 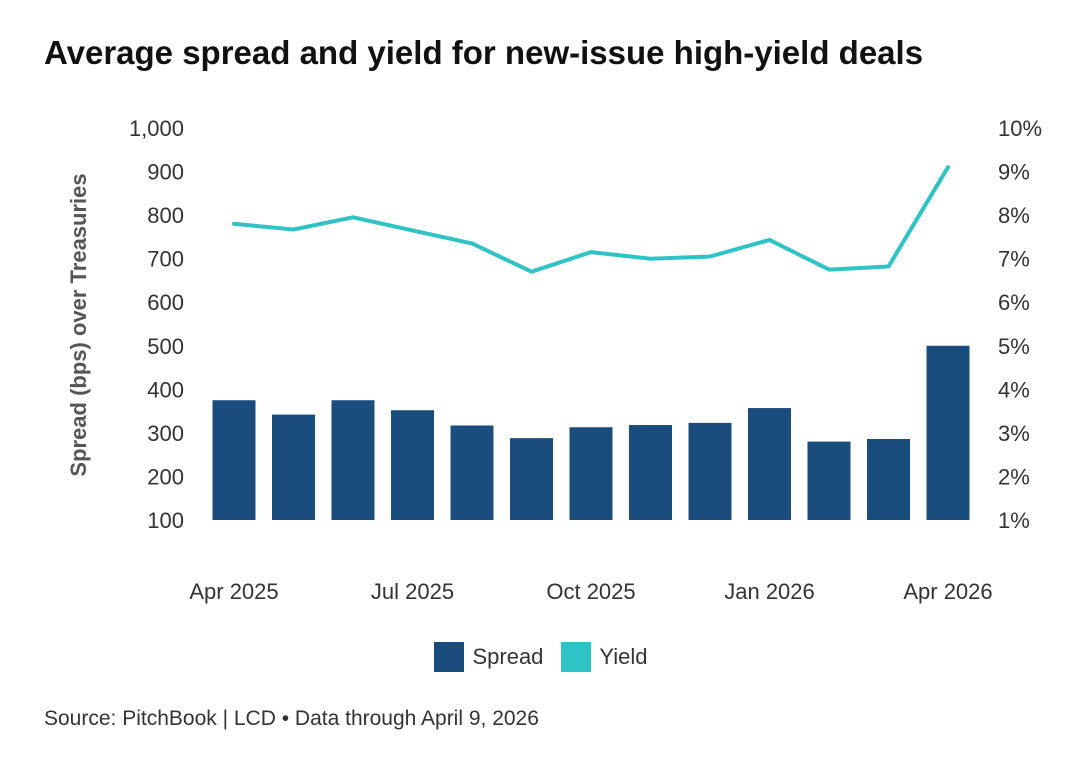 I want to click on legend-swatch-spread, so click(x=449, y=657).